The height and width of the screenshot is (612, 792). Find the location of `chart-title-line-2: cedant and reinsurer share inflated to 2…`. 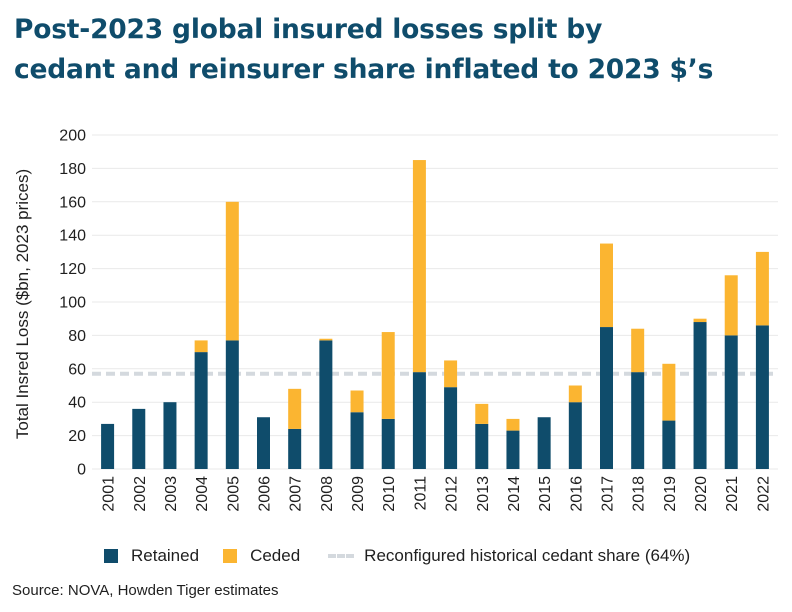

chart-title-line-2: cedant and reinsurer share inflated to 2… is located at coordinates (364, 69).